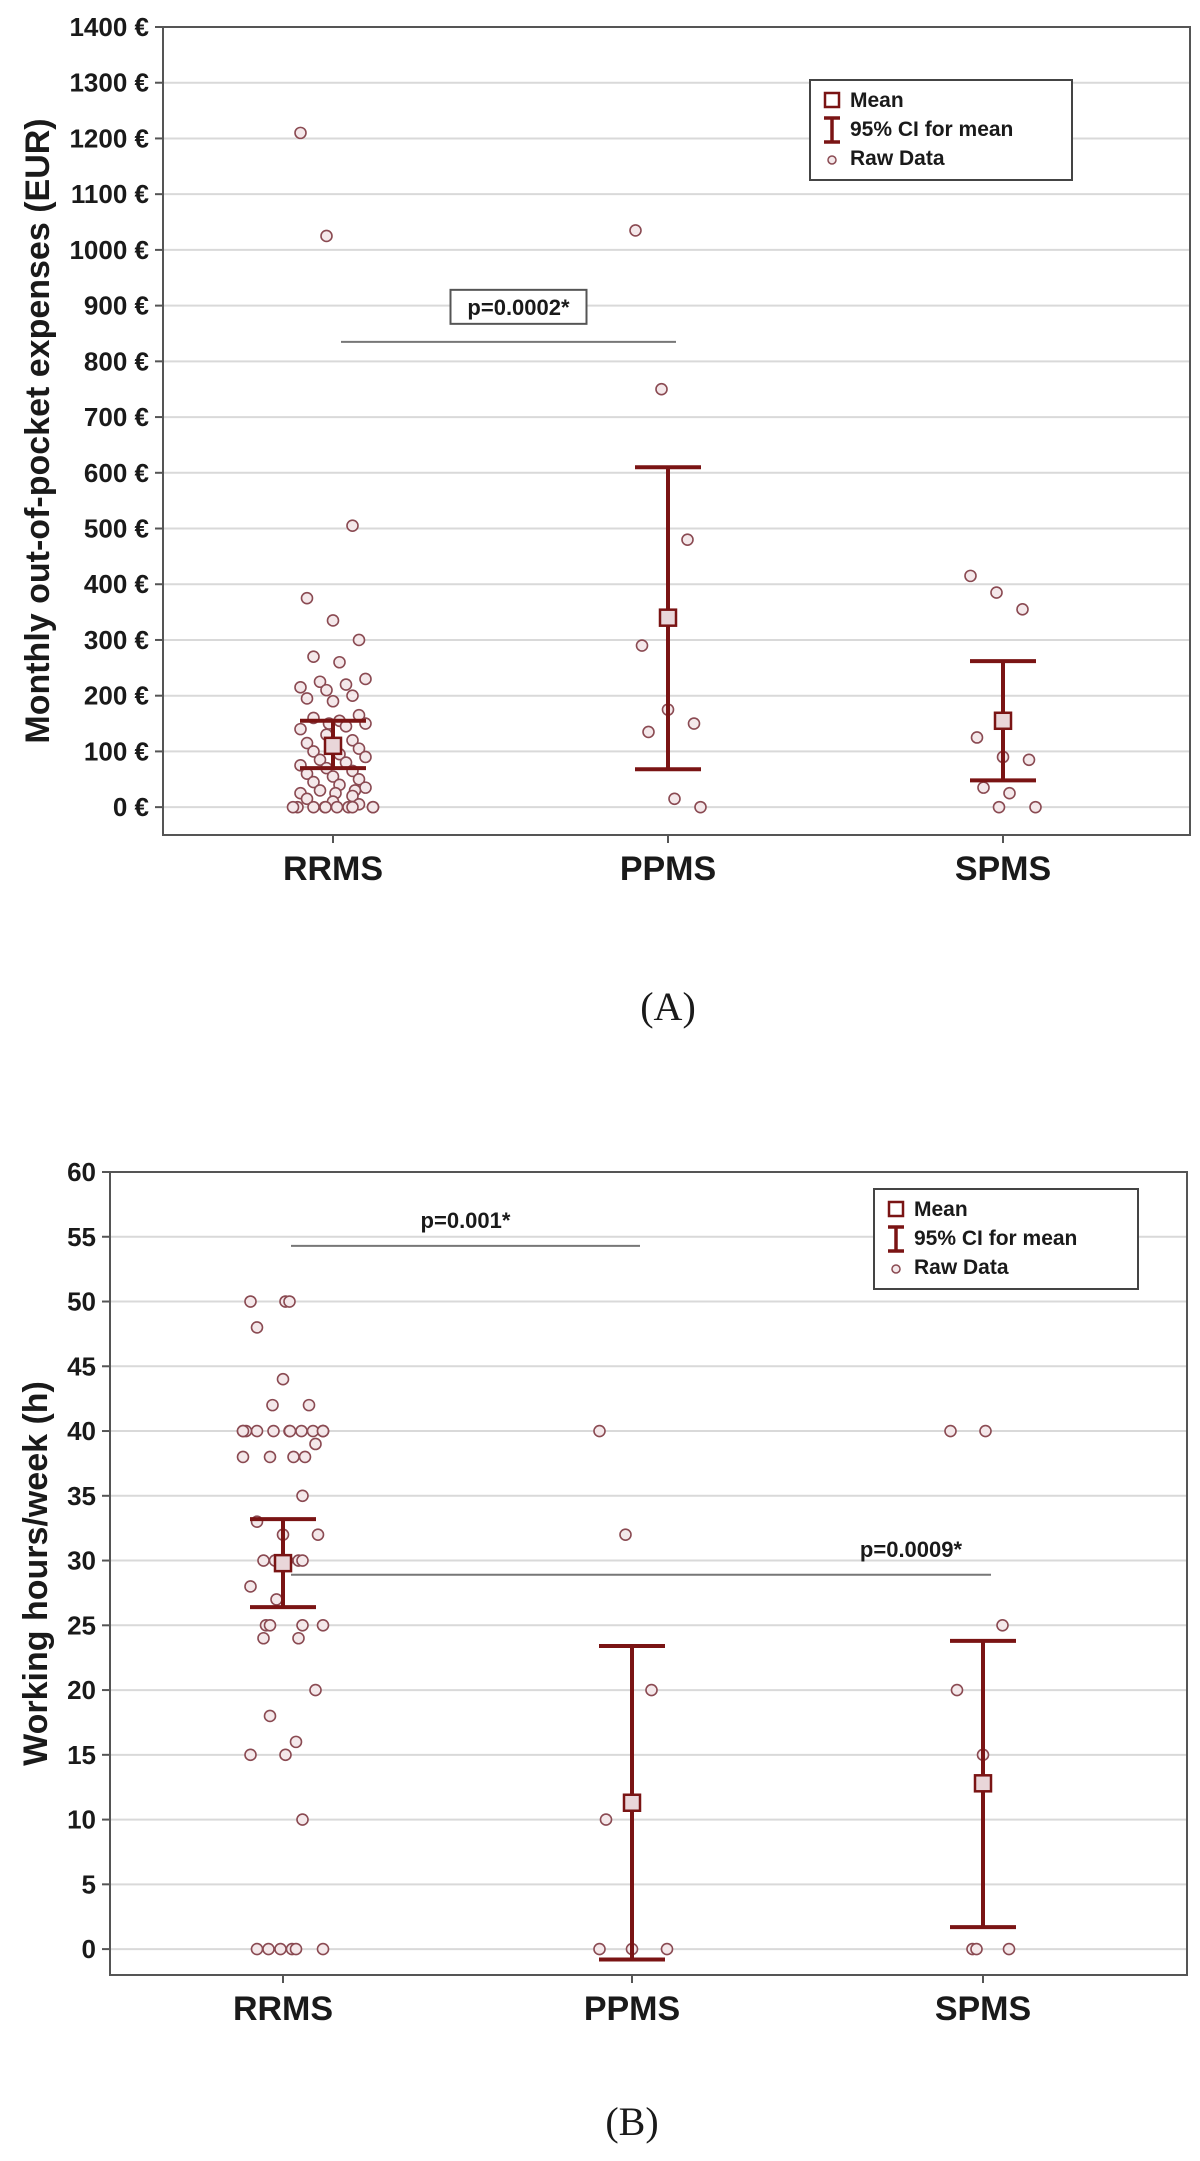 The height and width of the screenshot is (2161, 1200). I want to click on chart-b-y-tick-label: 50, so click(81, 1302).